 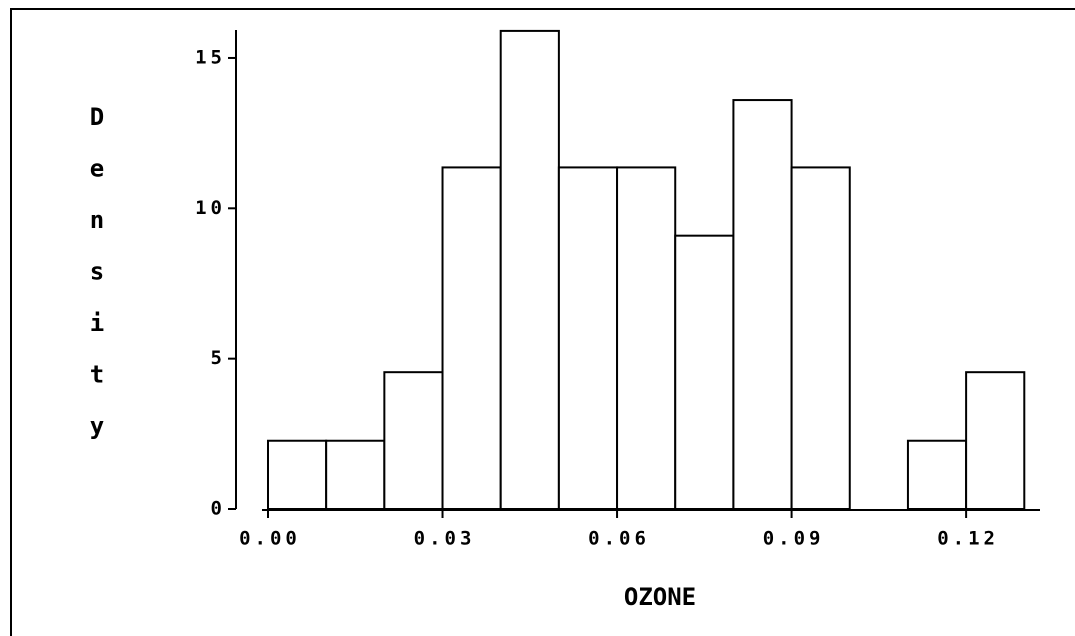 What do you see at coordinates (218, 509) in the screenshot?
I see `y-tick-label: 0` at bounding box center [218, 509].